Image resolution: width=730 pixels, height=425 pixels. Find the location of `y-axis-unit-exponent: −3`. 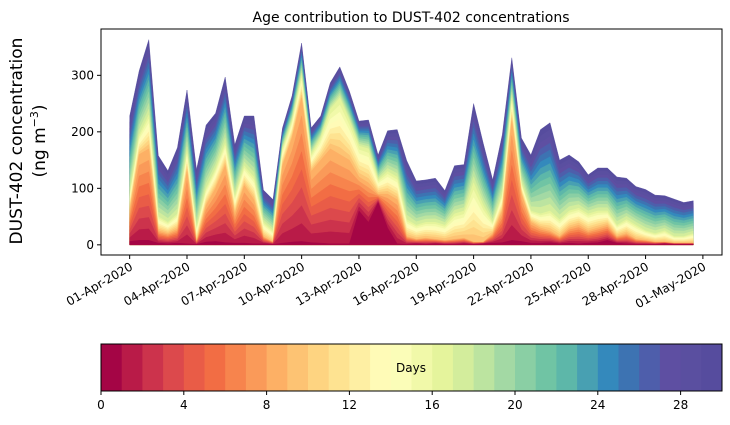

y-axis-unit-exponent: −3 is located at coordinates (34, 119).